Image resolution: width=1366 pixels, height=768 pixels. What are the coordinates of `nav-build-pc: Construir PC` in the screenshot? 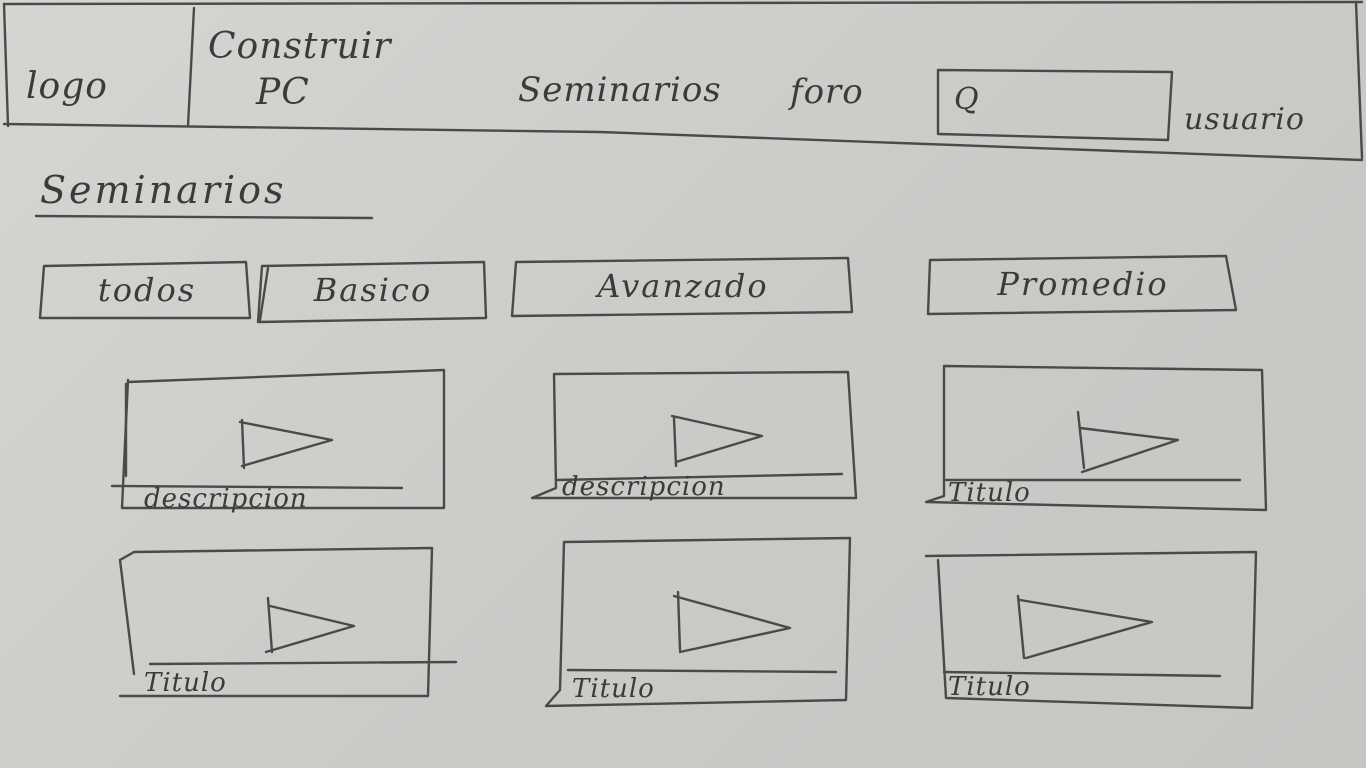 It's located at (299, 70).